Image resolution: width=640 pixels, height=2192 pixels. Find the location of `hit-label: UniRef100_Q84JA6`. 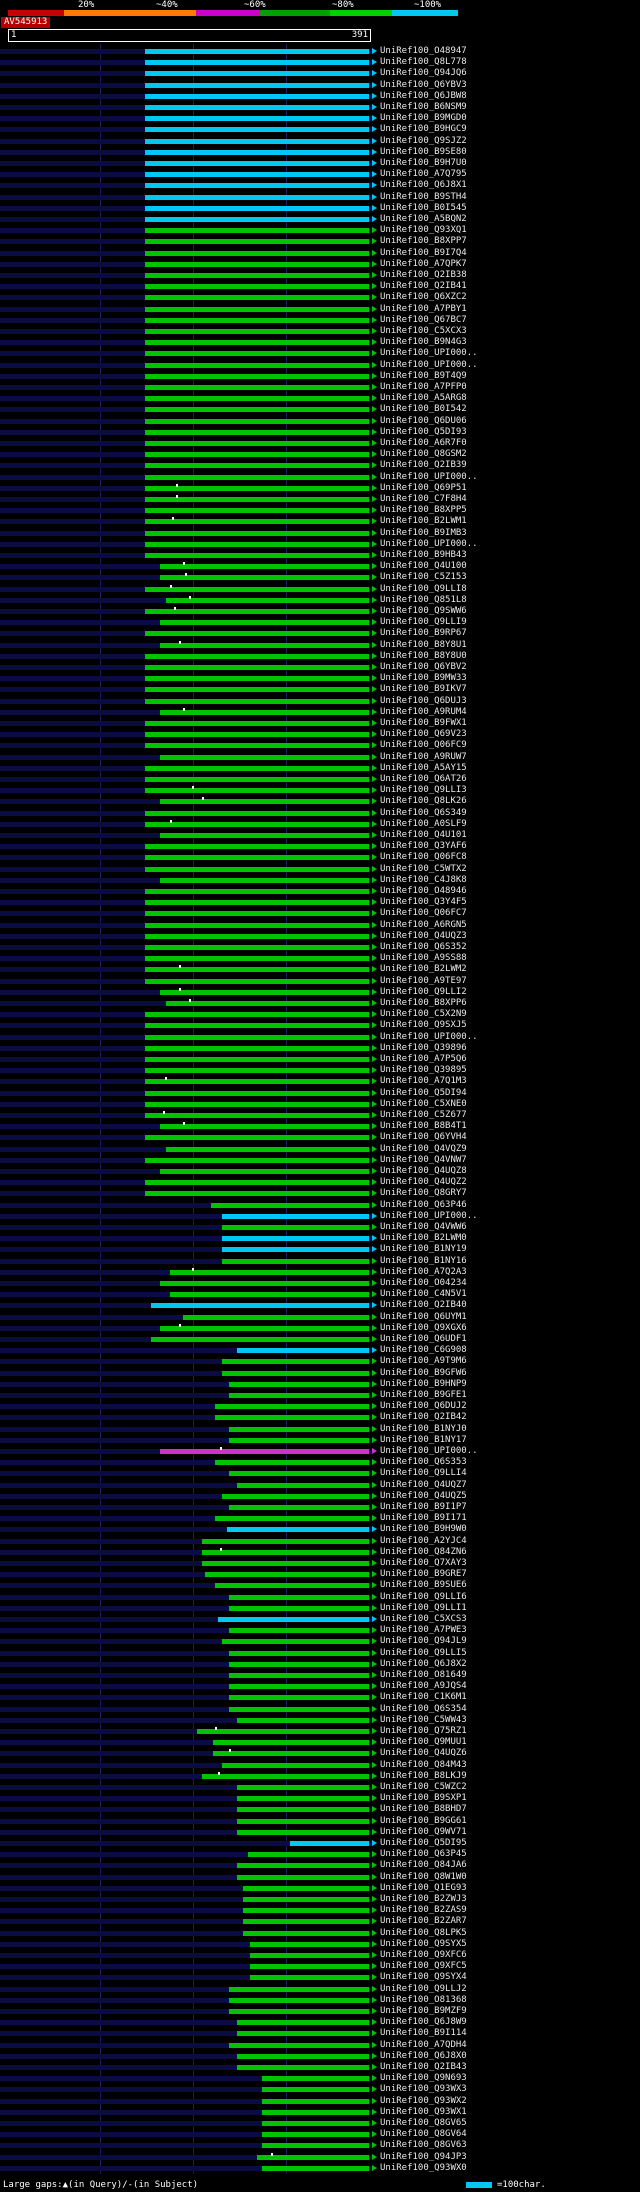

hit-label: UniRef100_Q84JA6 is located at coordinates (423, 1865).